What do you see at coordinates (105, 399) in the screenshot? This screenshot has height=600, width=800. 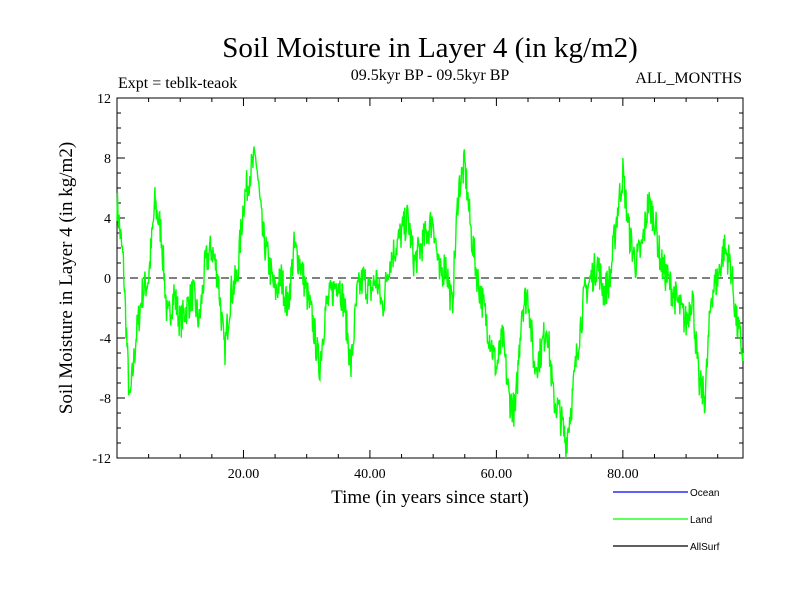 I see `y-tick-label: -8` at bounding box center [105, 399].